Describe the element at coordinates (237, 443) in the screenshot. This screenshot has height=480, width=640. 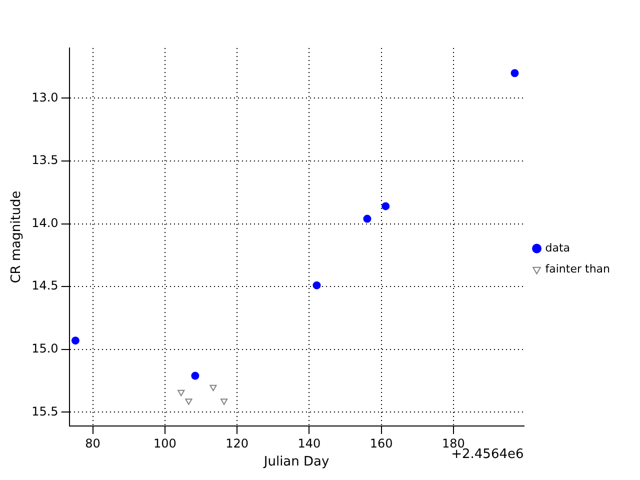
I see `x-tick-label: 120` at that location.